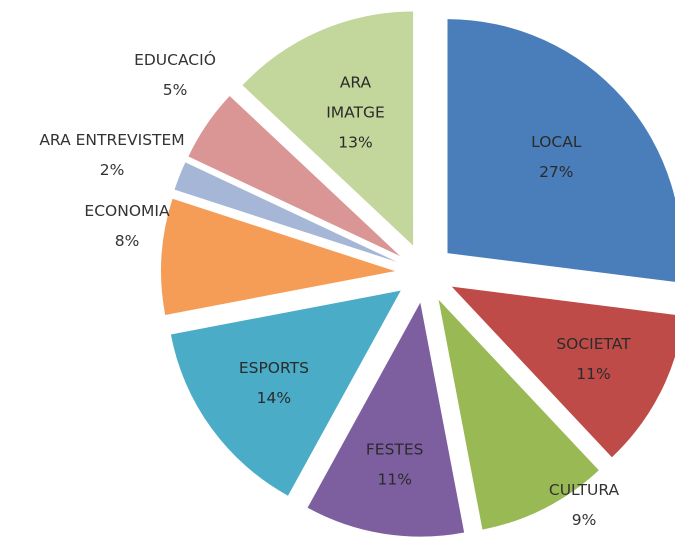  Describe the element at coordinates (111, 140) in the screenshot. I see `pie-label-name: ARA ENTREVISTEM` at that location.